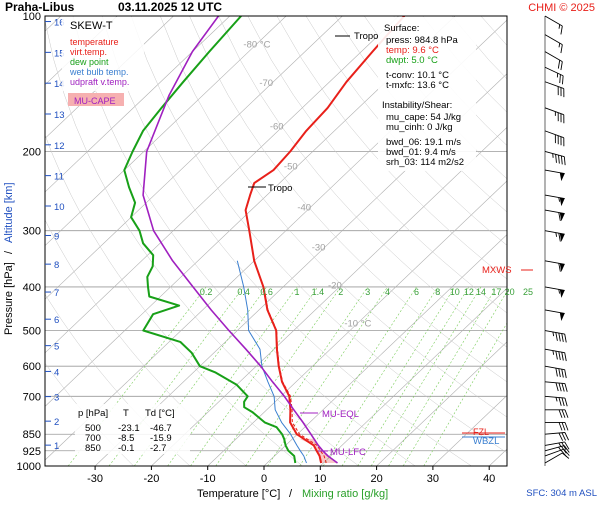 The height and width of the screenshot is (505, 600). Describe the element at coordinates (32, 332) in the screenshot. I see `pressure-tick-500: 500` at that location.